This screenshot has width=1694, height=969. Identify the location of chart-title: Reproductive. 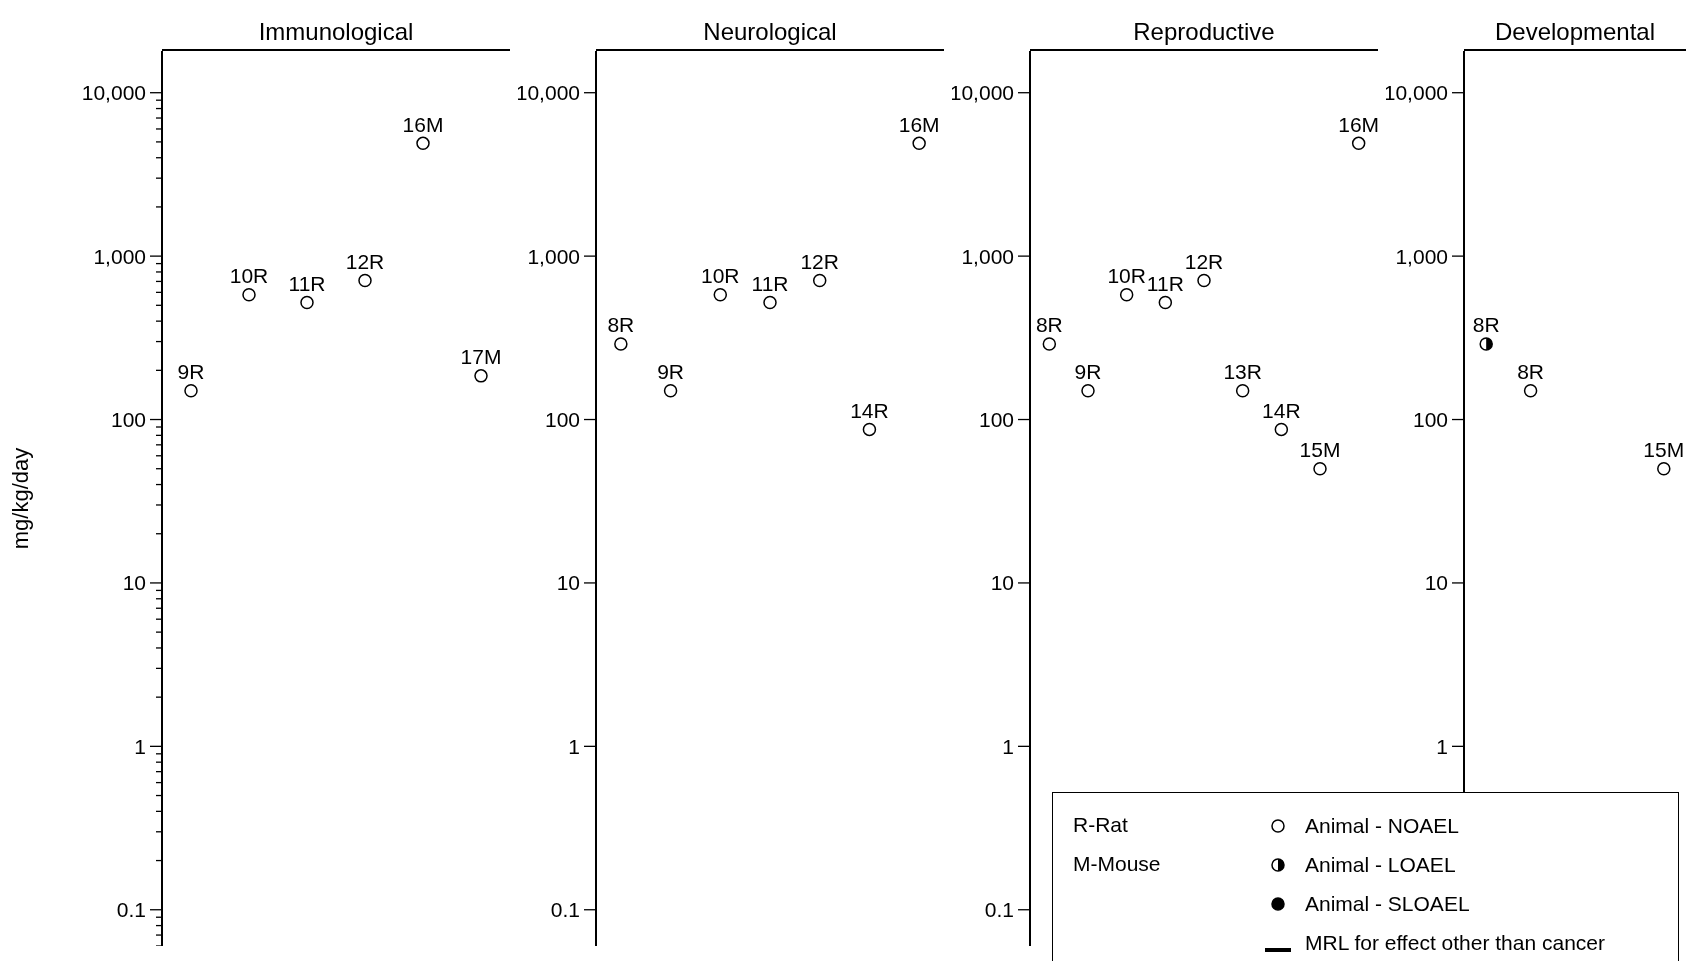
(1204, 29).